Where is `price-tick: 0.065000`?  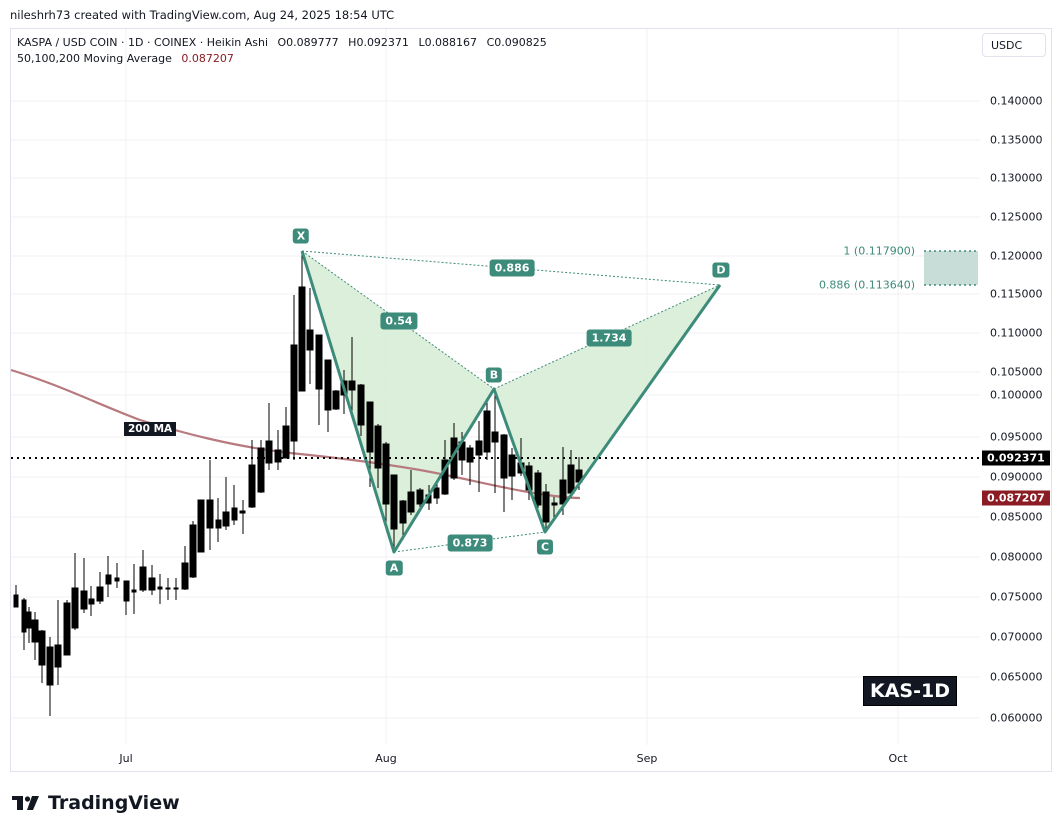
price-tick: 0.065000 is located at coordinates (1016, 677).